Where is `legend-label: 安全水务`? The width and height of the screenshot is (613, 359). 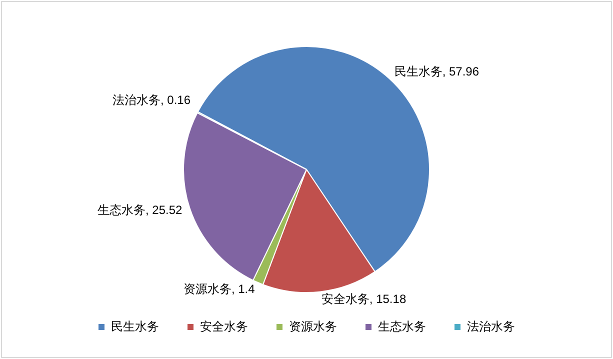
legend-label: 安全水务 is located at coordinates (224, 326).